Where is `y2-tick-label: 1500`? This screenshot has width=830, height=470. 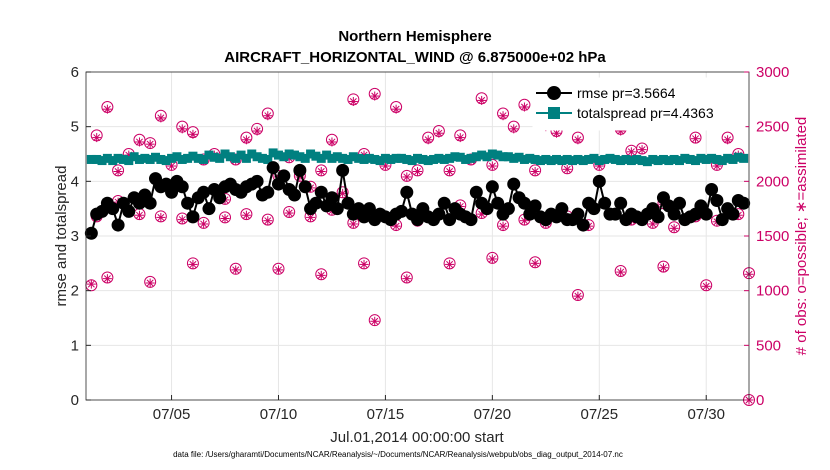
y2-tick-label: 1500 is located at coordinates (772, 236).